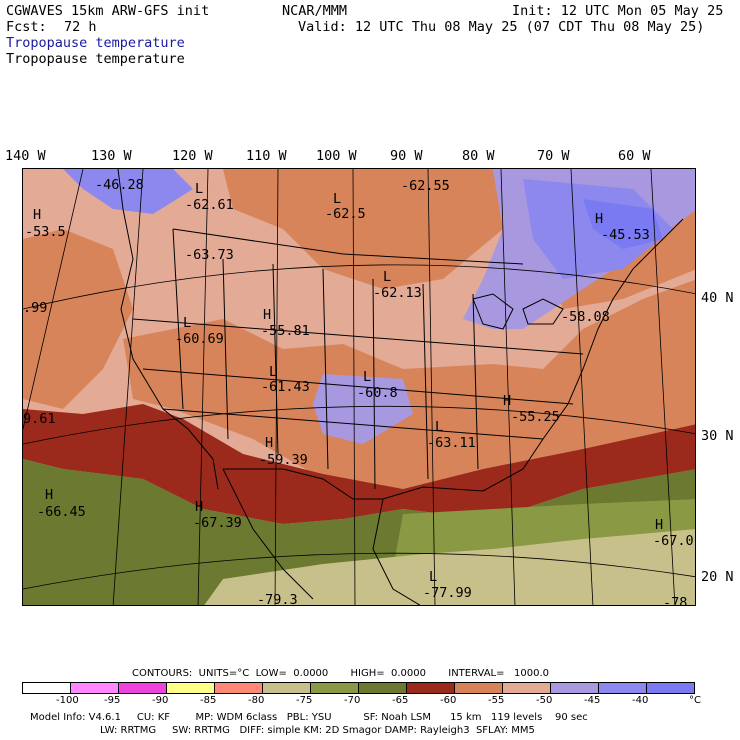 The height and width of the screenshot is (740, 740). What do you see at coordinates (640, 700) in the screenshot?
I see `legend-tick-label: -40` at bounding box center [640, 700].